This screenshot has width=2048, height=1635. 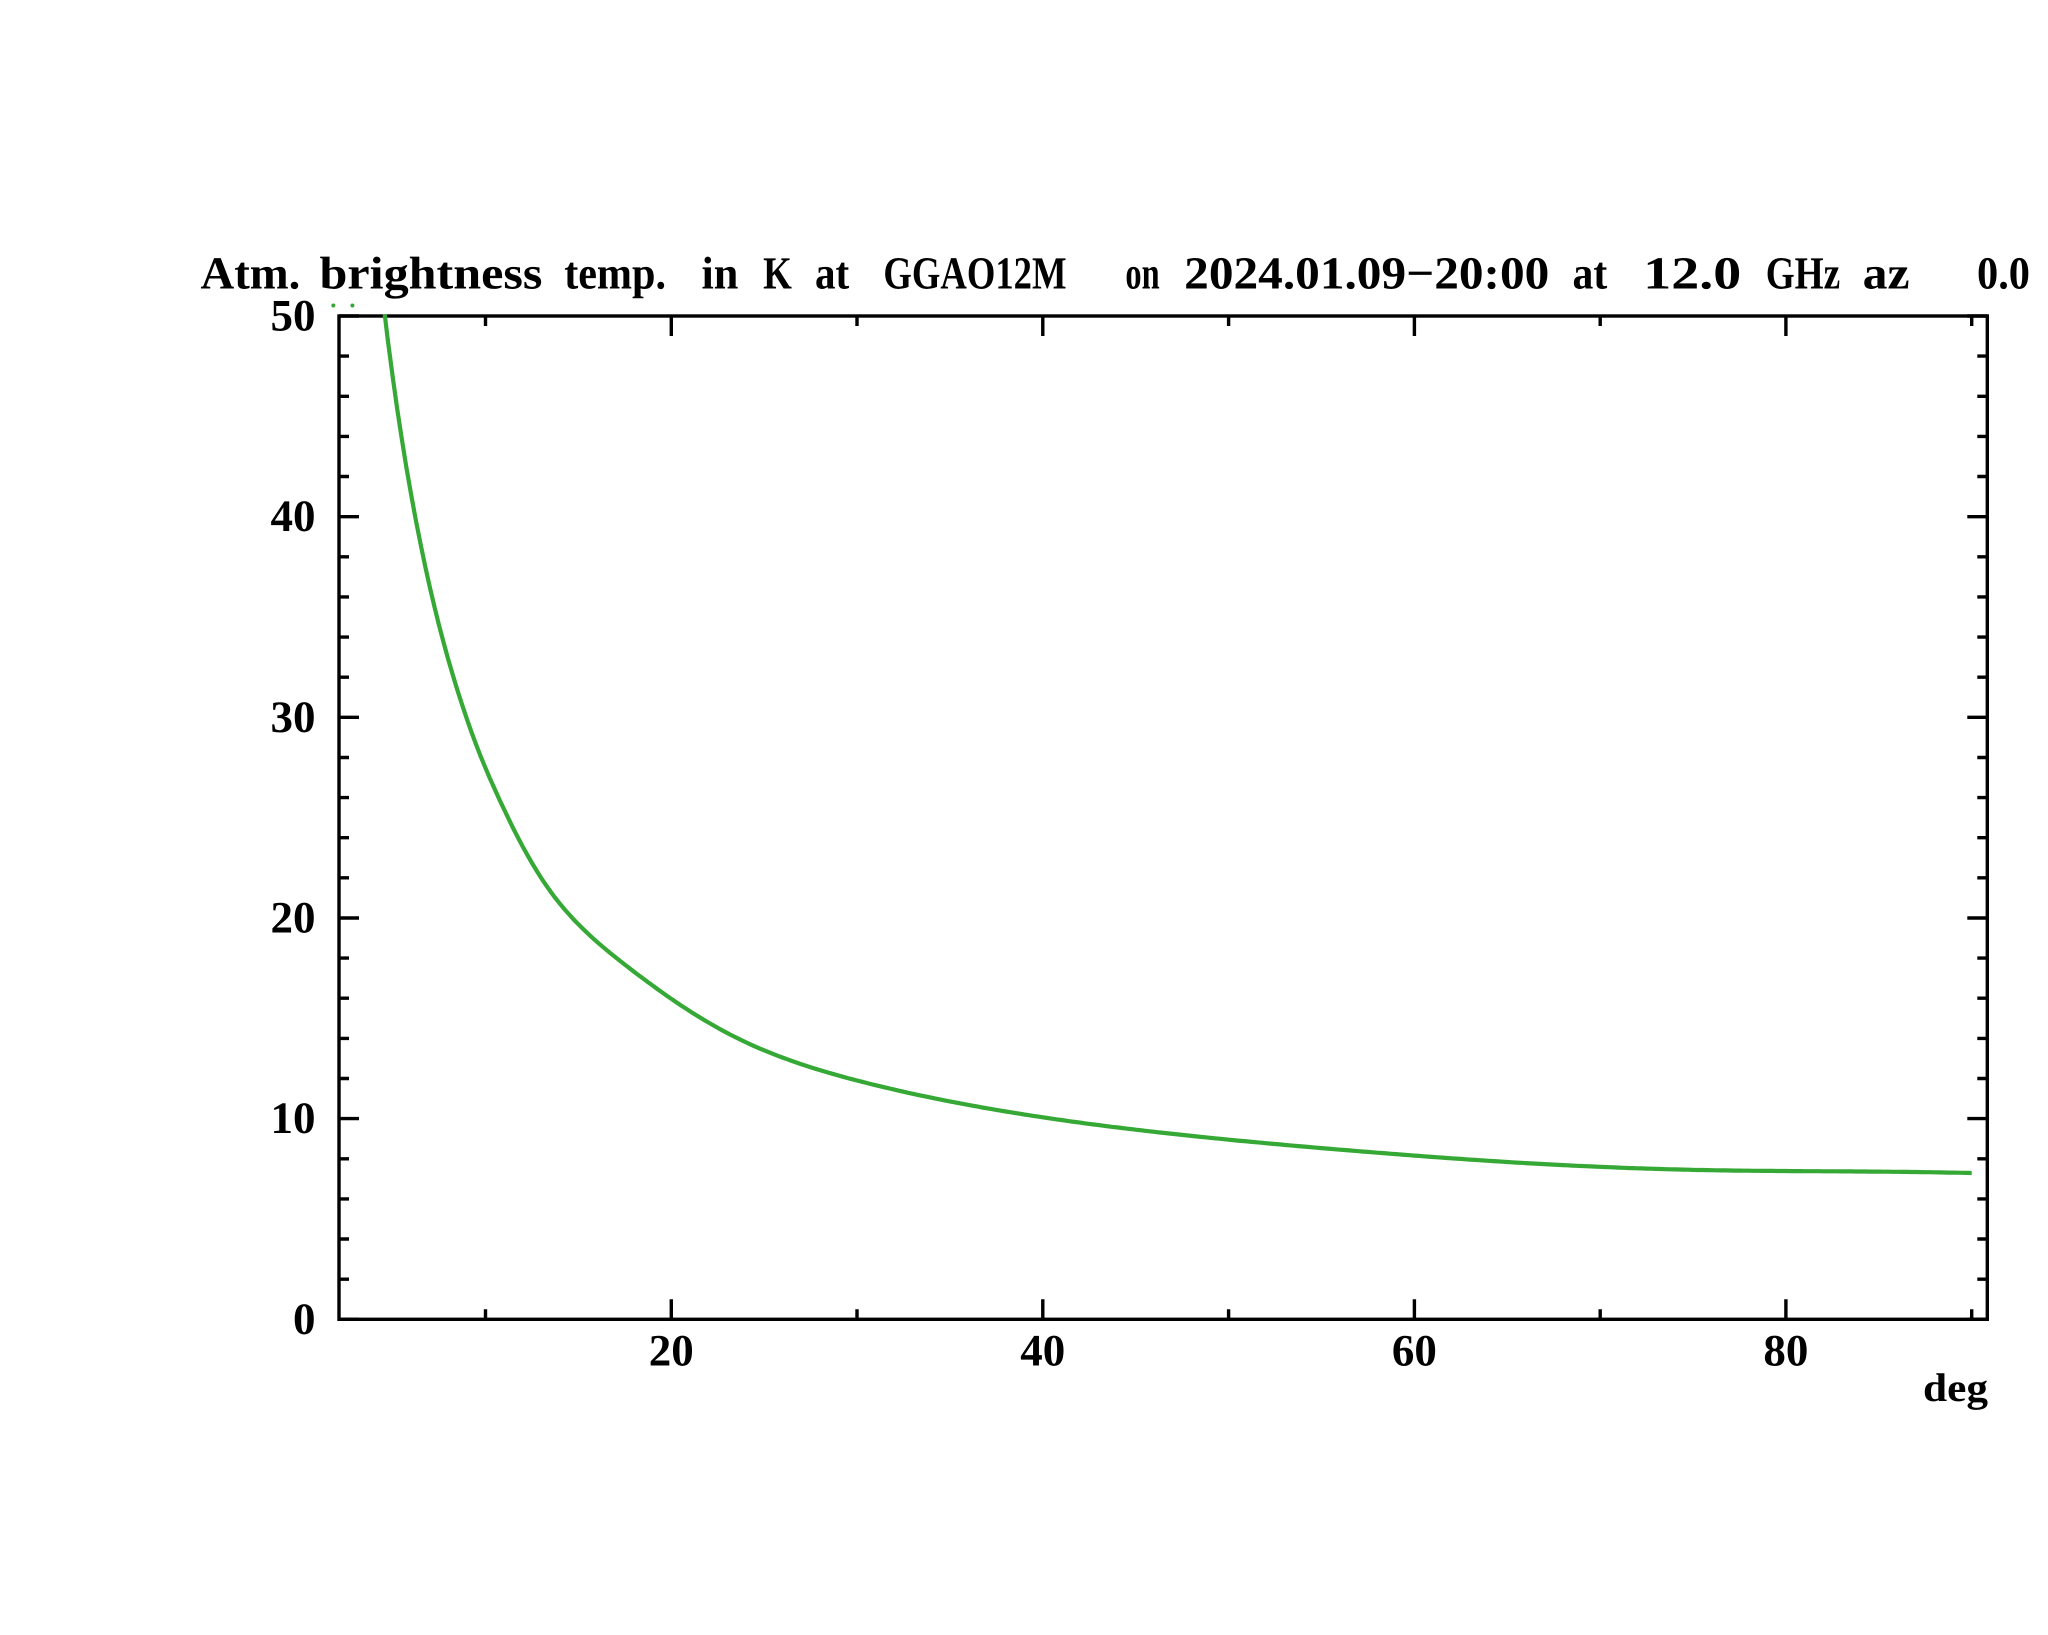 What do you see at coordinates (293, 316) in the screenshot?
I see `svg-text: 50` at bounding box center [293, 316].